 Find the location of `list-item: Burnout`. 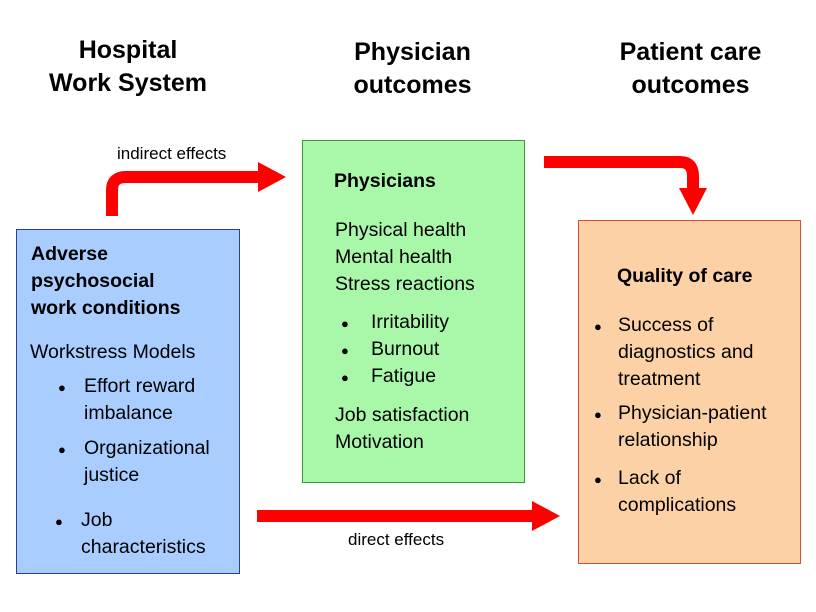

list-item: Burnout is located at coordinates (390, 350).